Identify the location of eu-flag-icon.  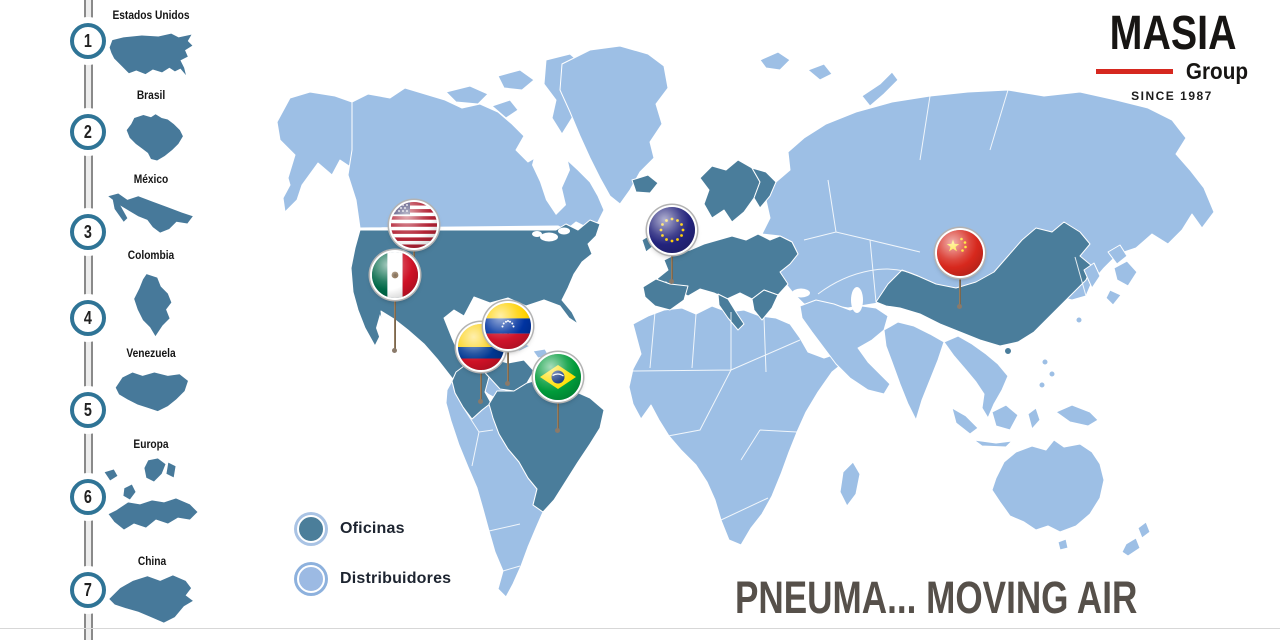
(672, 230).